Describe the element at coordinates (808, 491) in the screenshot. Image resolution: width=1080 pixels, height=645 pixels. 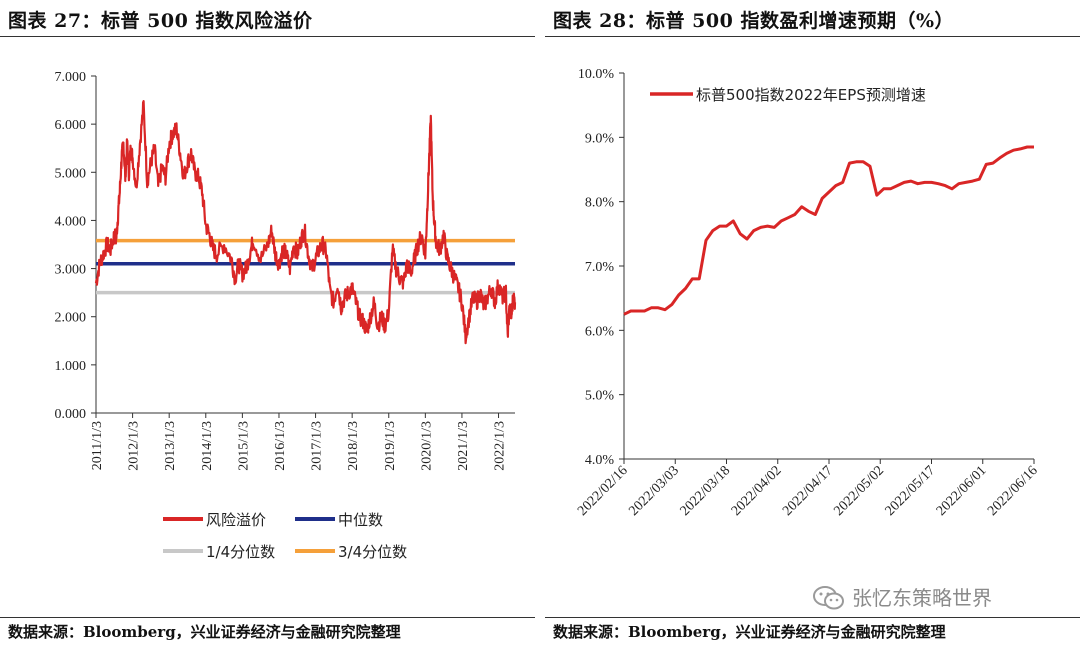
I see `x-tick-label: 2022/04/17` at that location.